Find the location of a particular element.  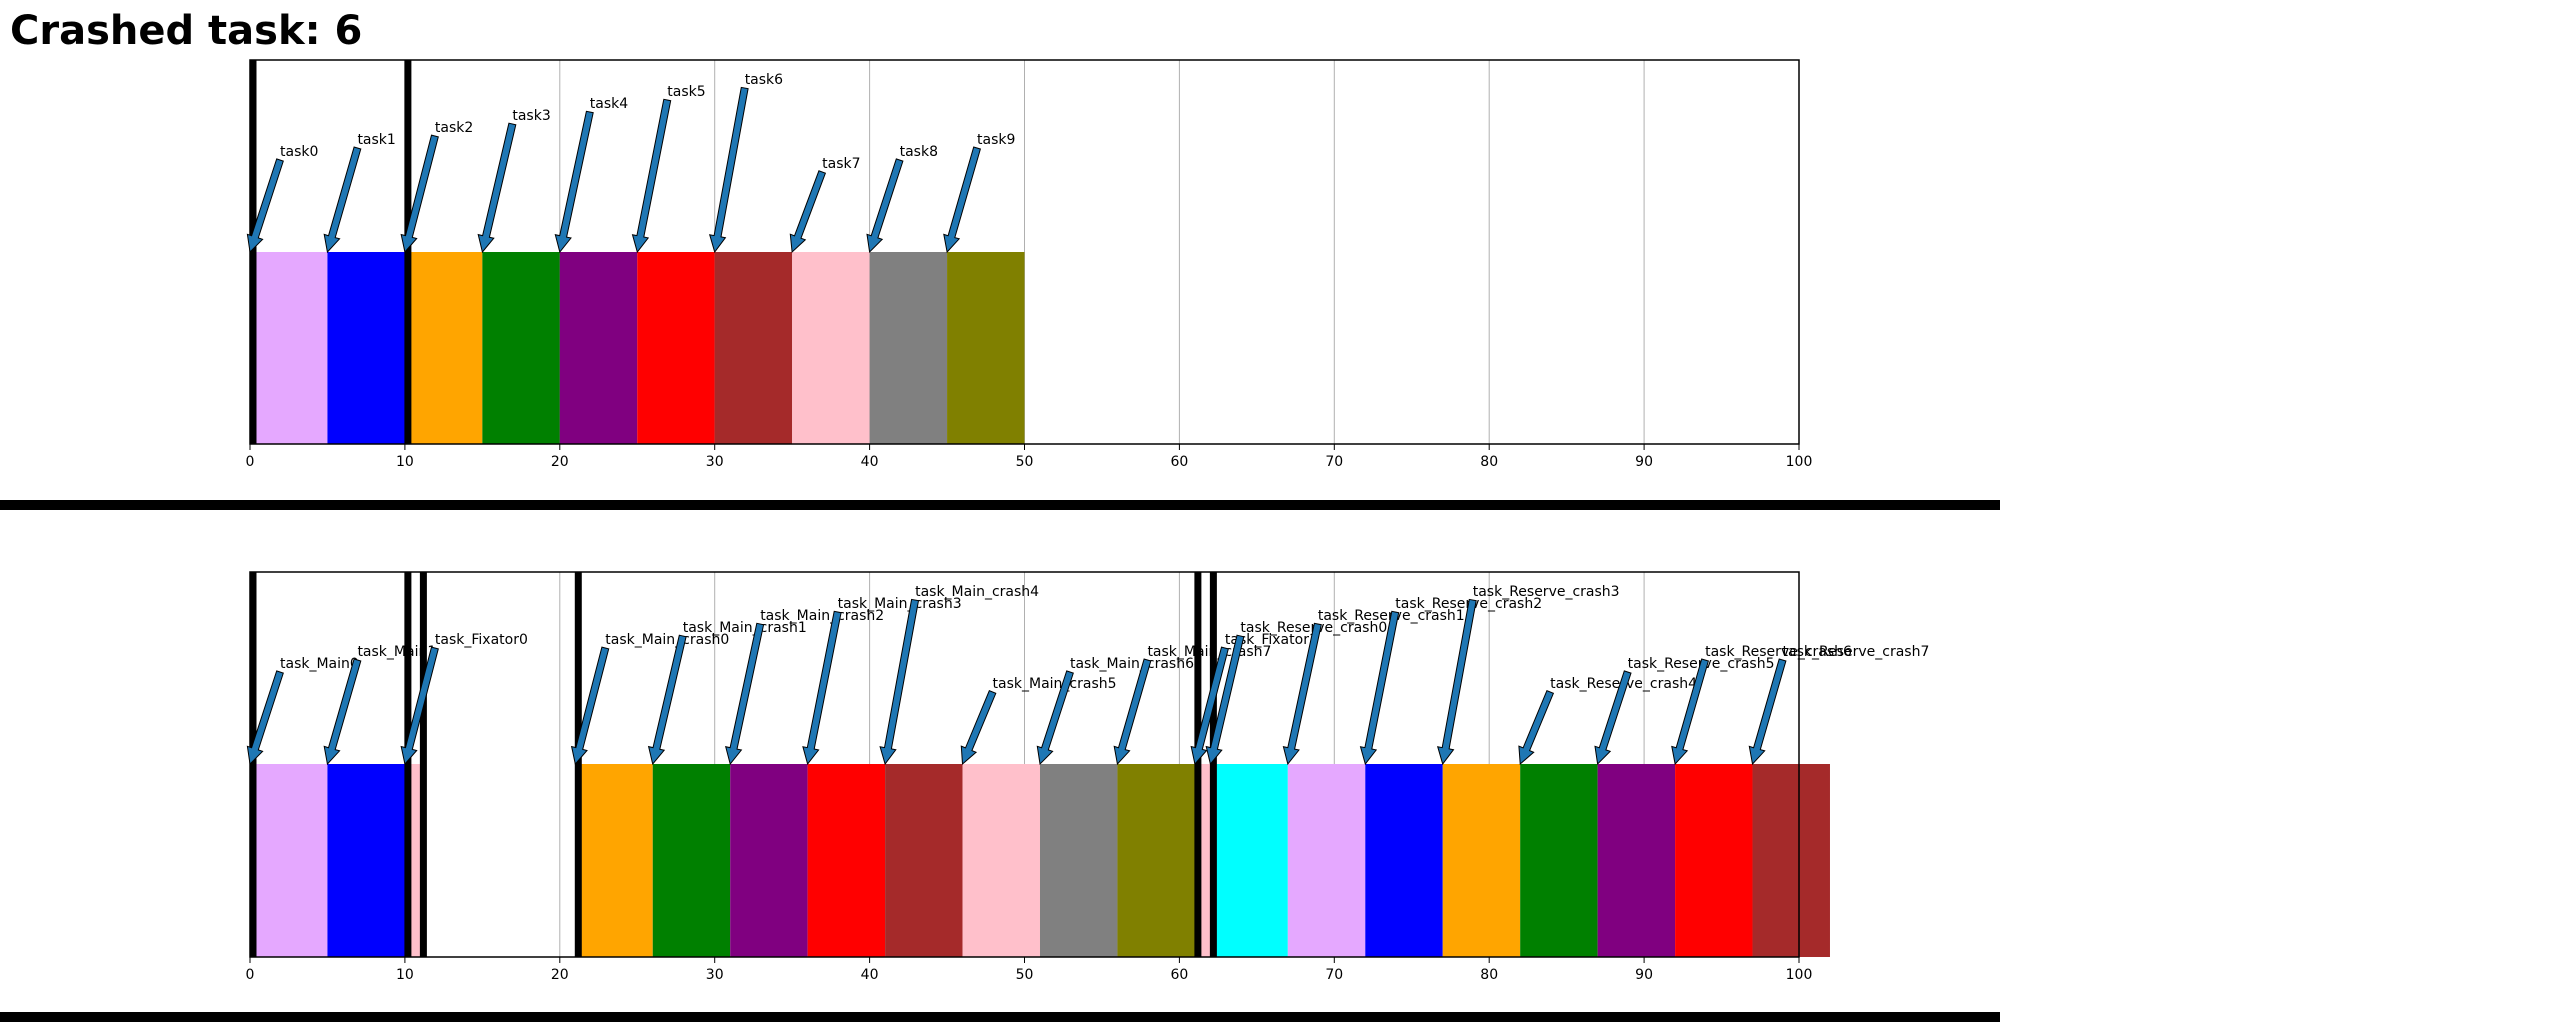

annotation-label: task_Reserve_crash7 is located at coordinates (1856, 652).